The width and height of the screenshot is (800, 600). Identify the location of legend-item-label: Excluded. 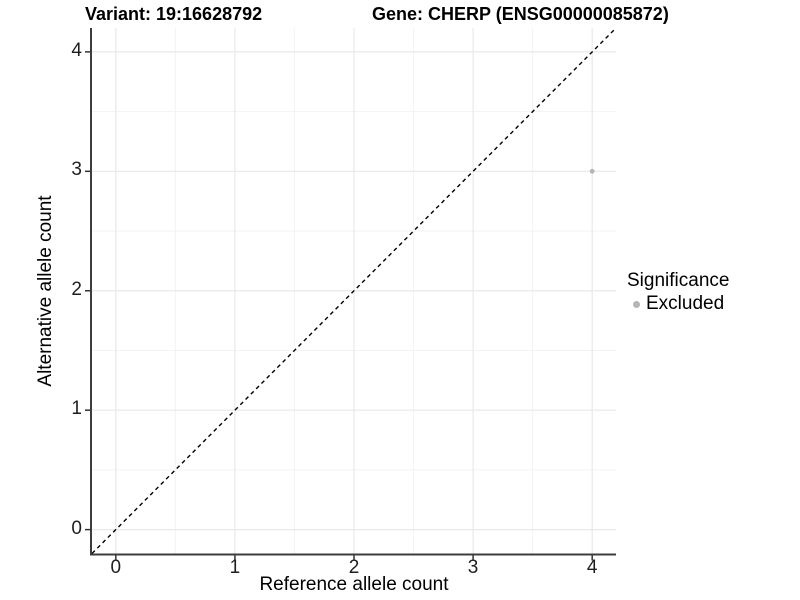
(685, 303).